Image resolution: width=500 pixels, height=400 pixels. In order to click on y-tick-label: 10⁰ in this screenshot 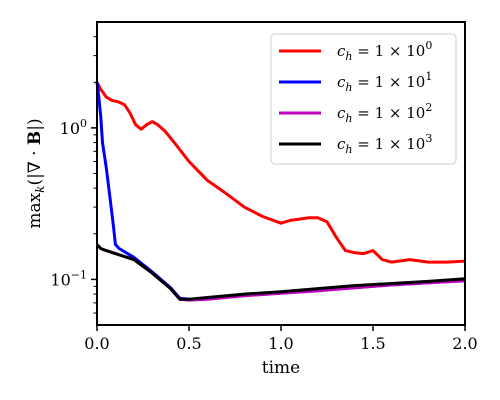, I will do `click(73, 127)`.